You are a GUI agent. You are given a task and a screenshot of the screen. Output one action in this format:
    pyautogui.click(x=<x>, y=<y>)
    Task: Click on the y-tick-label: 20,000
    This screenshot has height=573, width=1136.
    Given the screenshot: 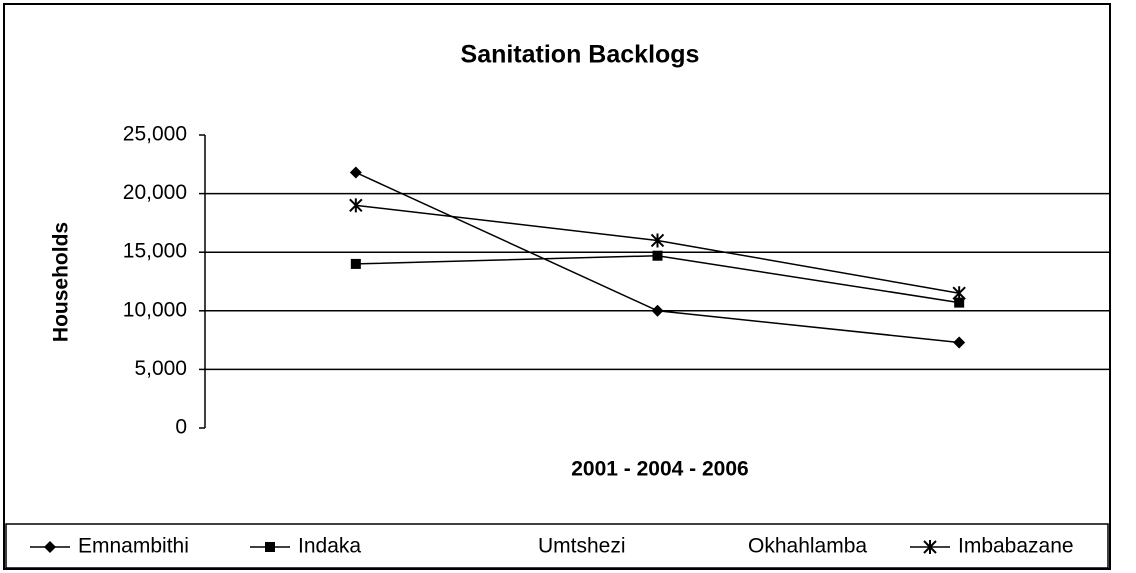 What is the action you would take?
    pyautogui.click(x=155, y=192)
    